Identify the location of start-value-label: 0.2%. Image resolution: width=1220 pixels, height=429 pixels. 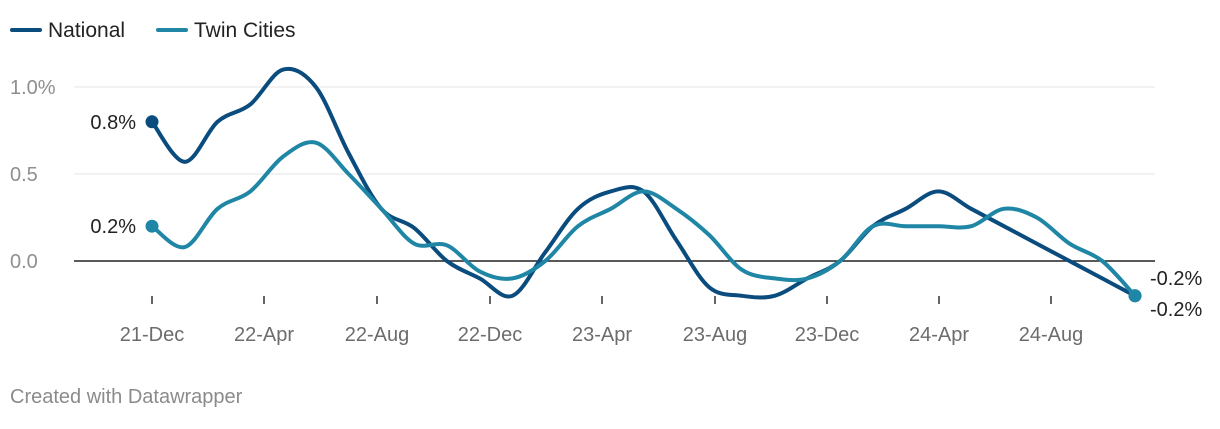
(113, 227).